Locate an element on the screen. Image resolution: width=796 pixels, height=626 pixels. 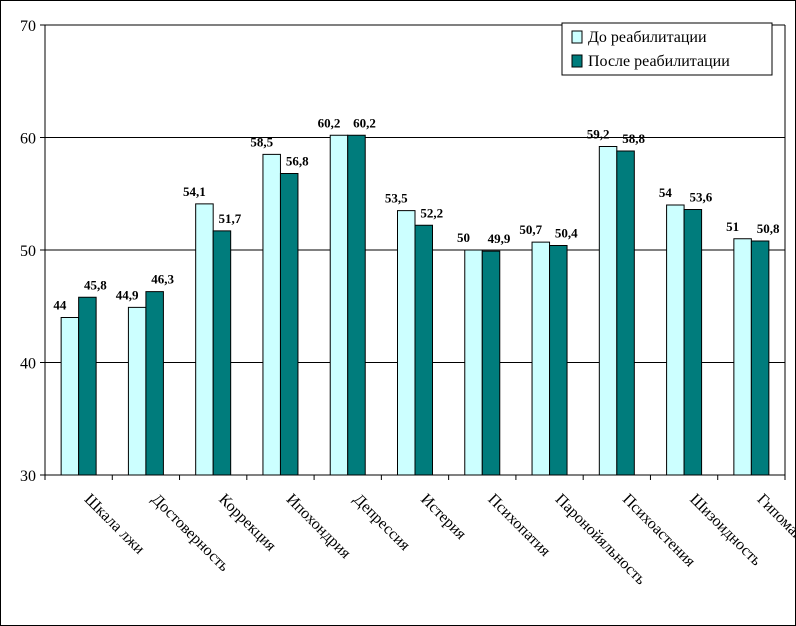
category-label: Психопатия is located at coordinates (519, 526).